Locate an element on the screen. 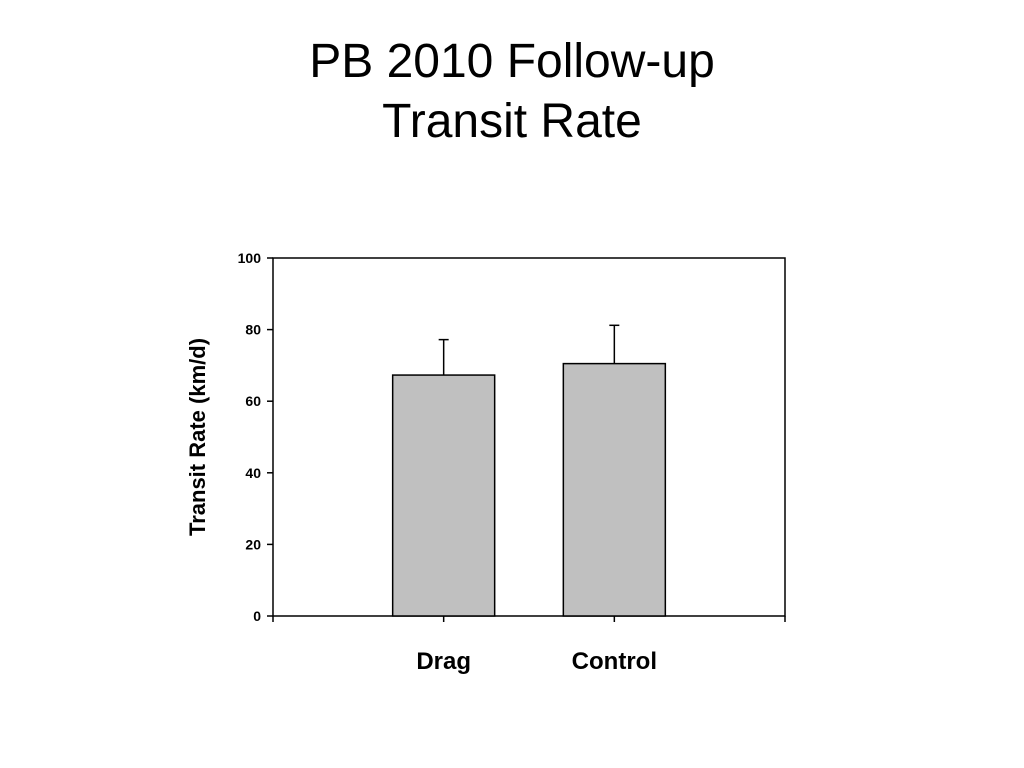 This screenshot has height=768, width=1024. y-tick-label: 0 is located at coordinates (257, 616).